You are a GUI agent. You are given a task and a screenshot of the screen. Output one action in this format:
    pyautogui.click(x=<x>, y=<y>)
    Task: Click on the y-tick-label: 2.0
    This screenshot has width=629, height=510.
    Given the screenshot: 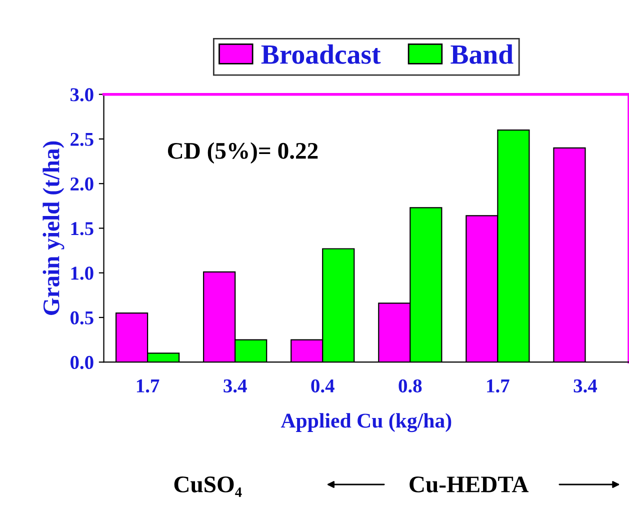 What is the action you would take?
    pyautogui.click(x=82, y=184)
    